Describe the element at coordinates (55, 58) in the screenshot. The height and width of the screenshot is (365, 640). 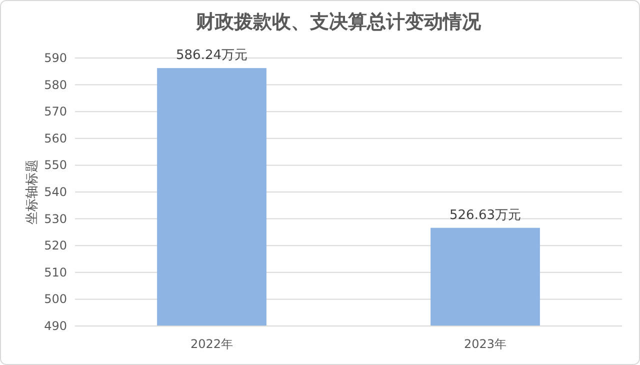
I see `y-tick-label: 590` at that location.